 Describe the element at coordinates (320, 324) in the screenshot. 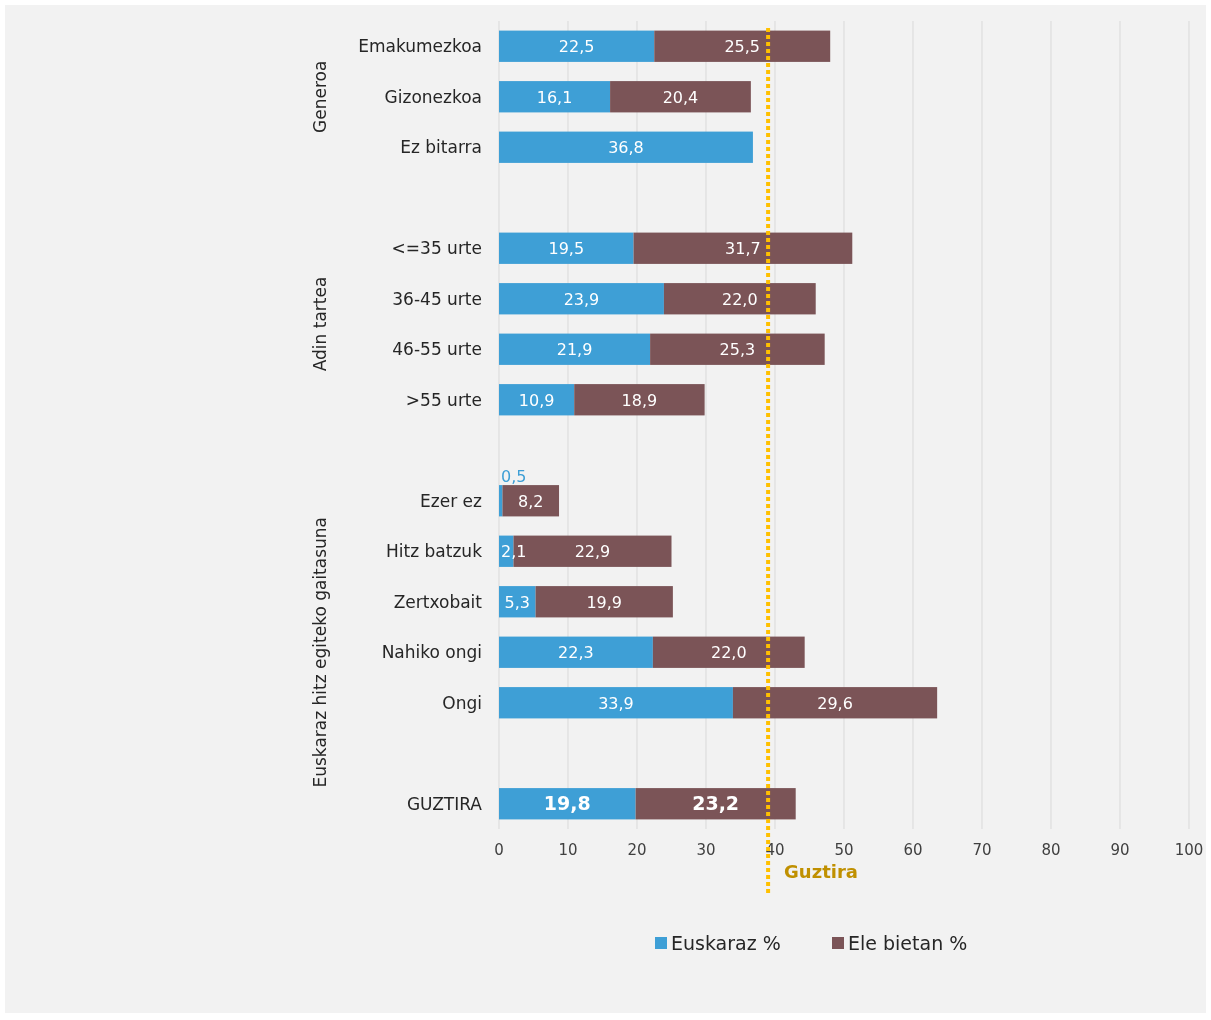

I see `text: Adin tartea` at that location.